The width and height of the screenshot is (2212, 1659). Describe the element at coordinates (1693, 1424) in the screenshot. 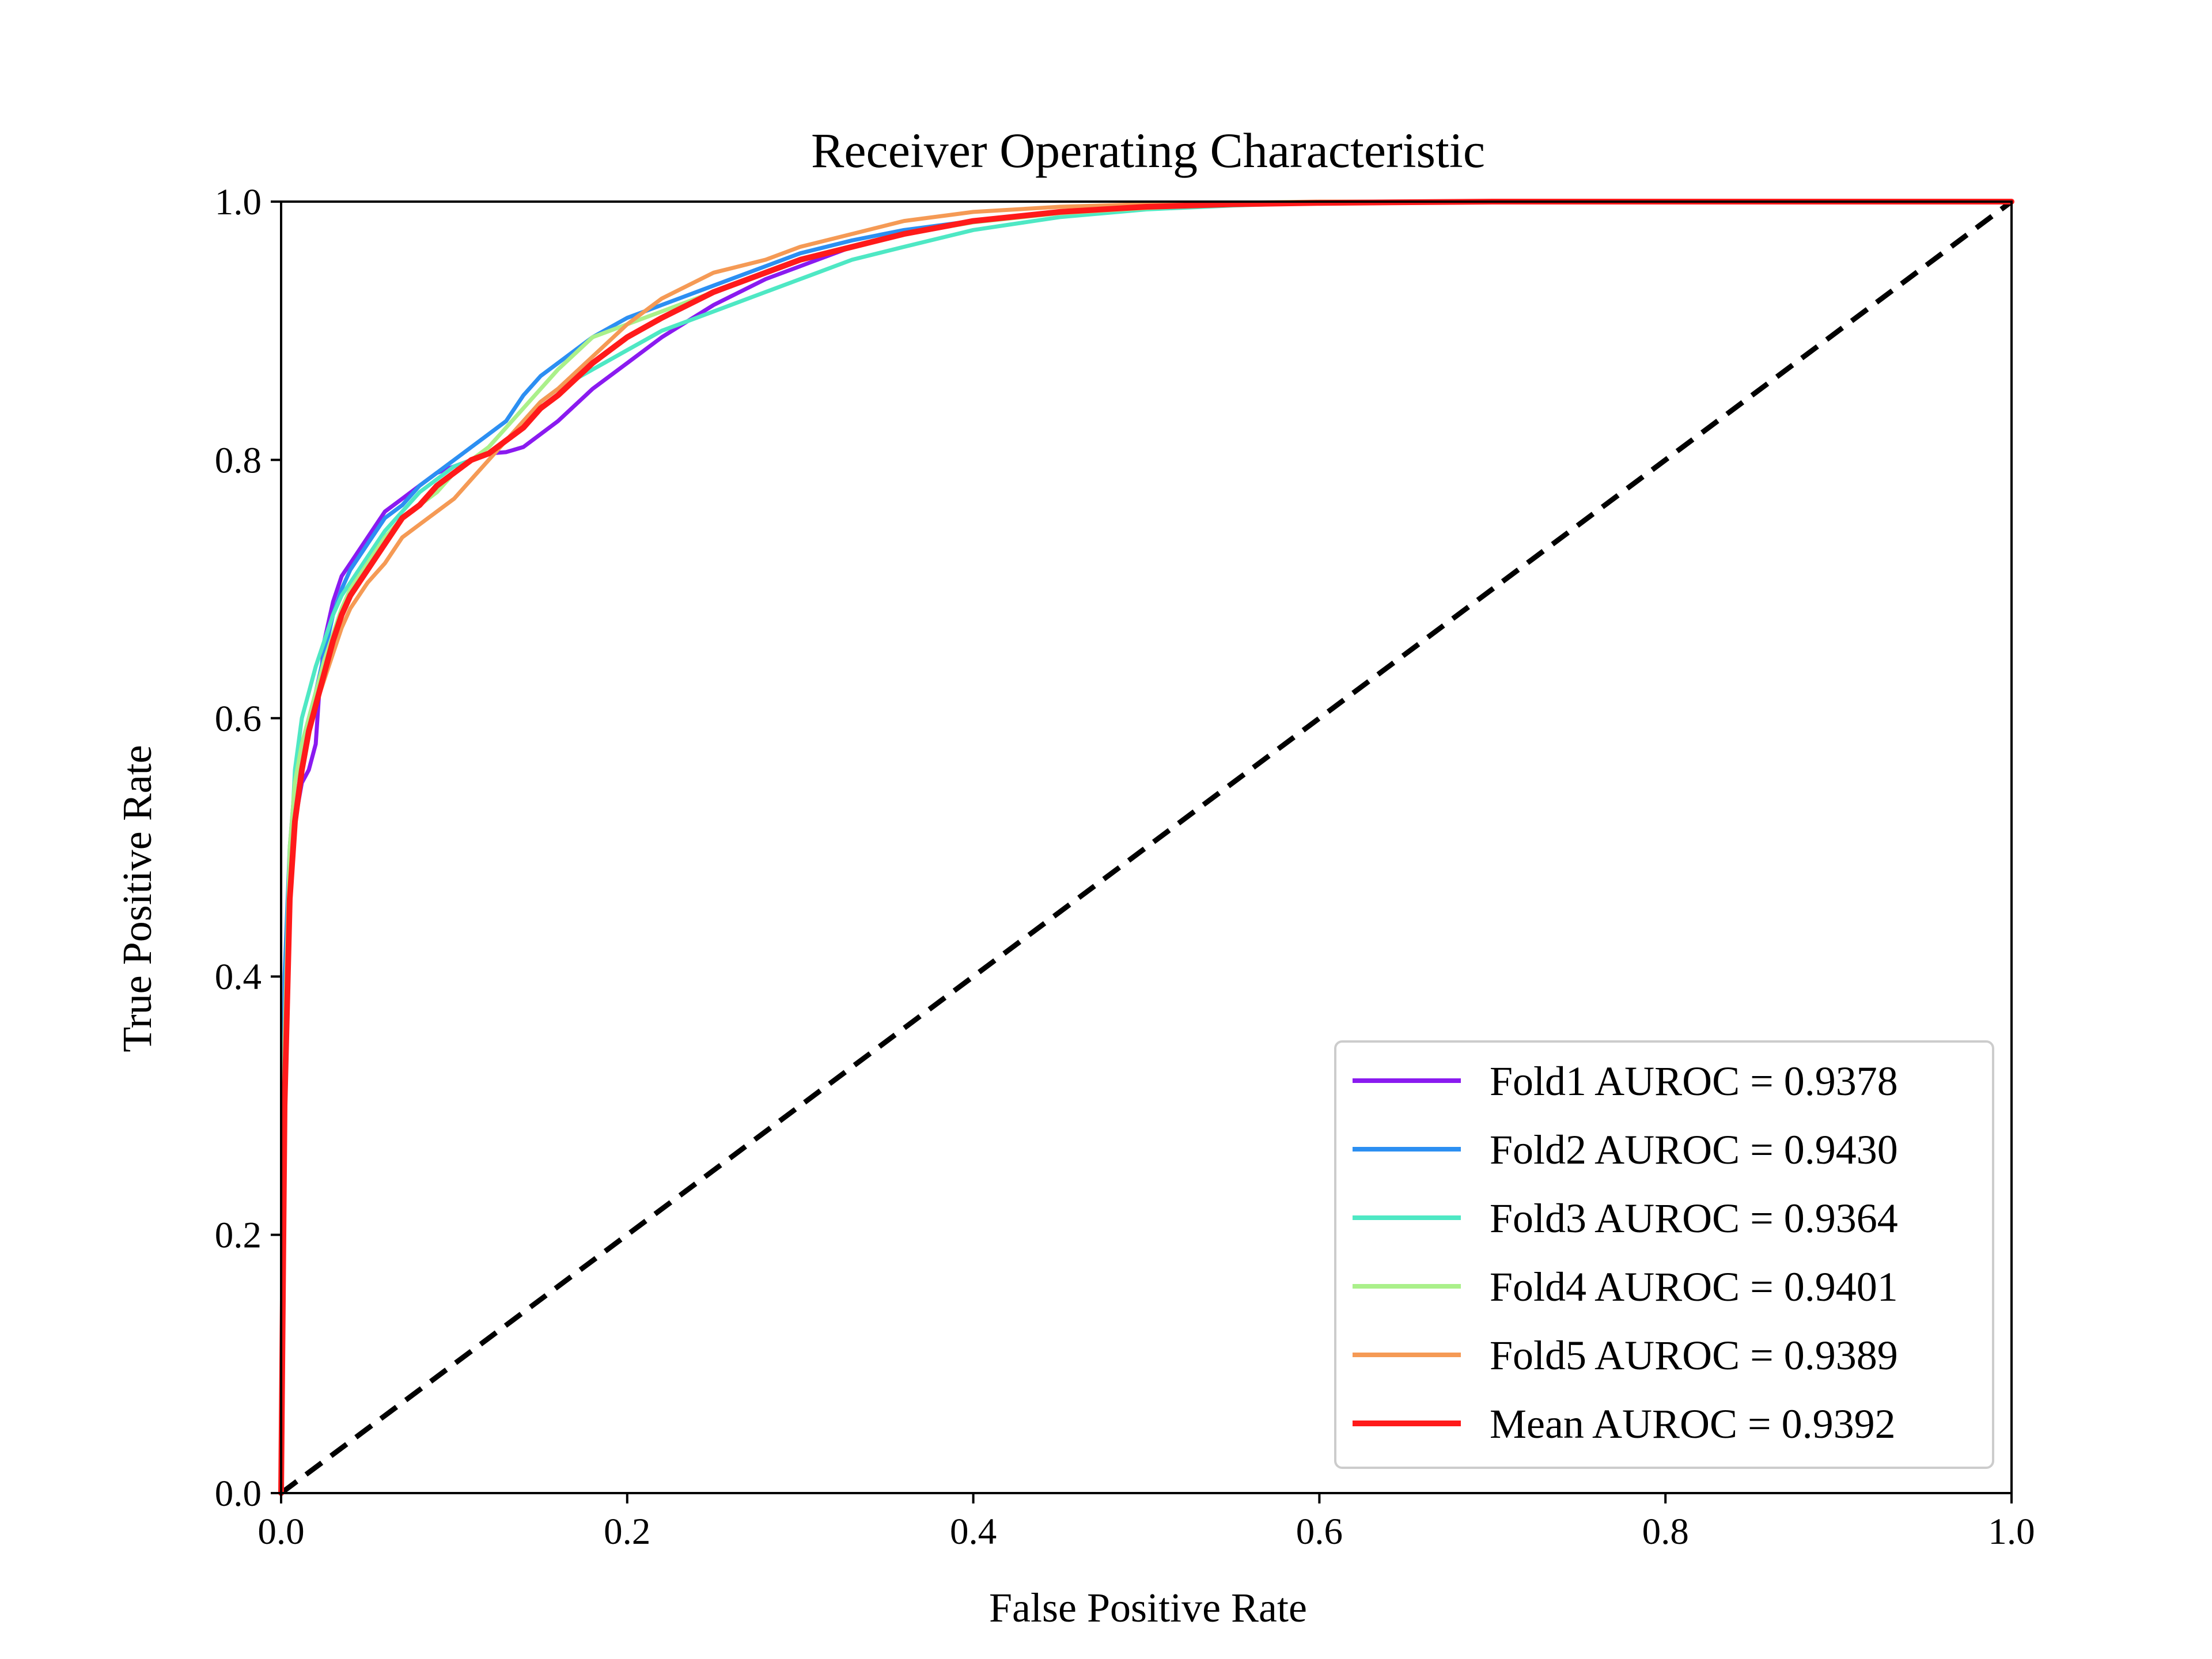

I see `legend-label-6: Mean AUROC = 0.9392` at that location.